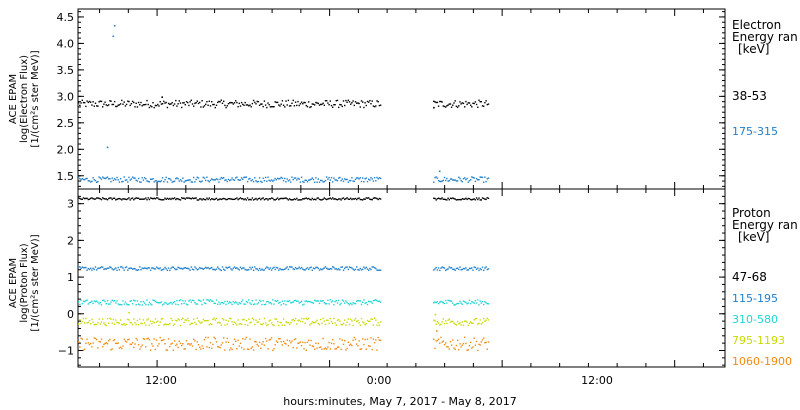  I want to click on electron-ylabel-line2: log(Electron Flux), so click(24, 99).